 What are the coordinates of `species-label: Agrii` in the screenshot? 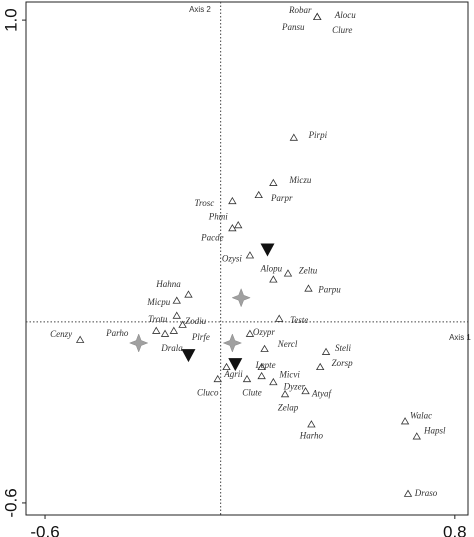 It's located at (233, 374).